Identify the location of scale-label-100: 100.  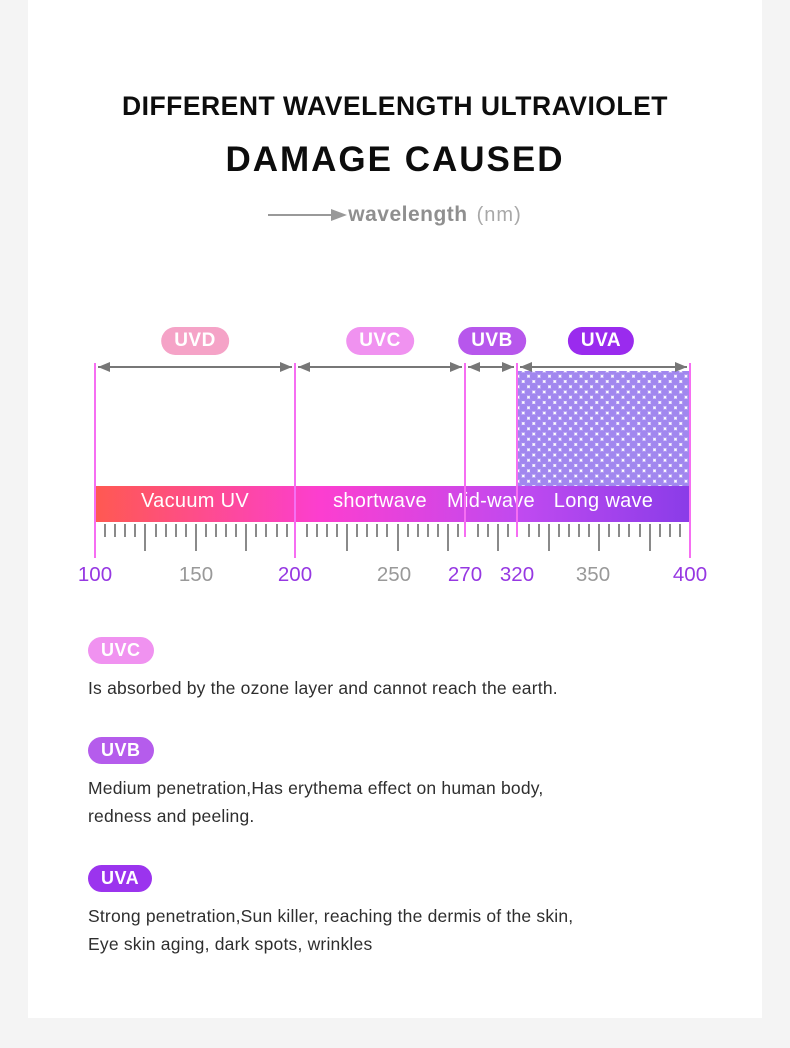
(95, 574).